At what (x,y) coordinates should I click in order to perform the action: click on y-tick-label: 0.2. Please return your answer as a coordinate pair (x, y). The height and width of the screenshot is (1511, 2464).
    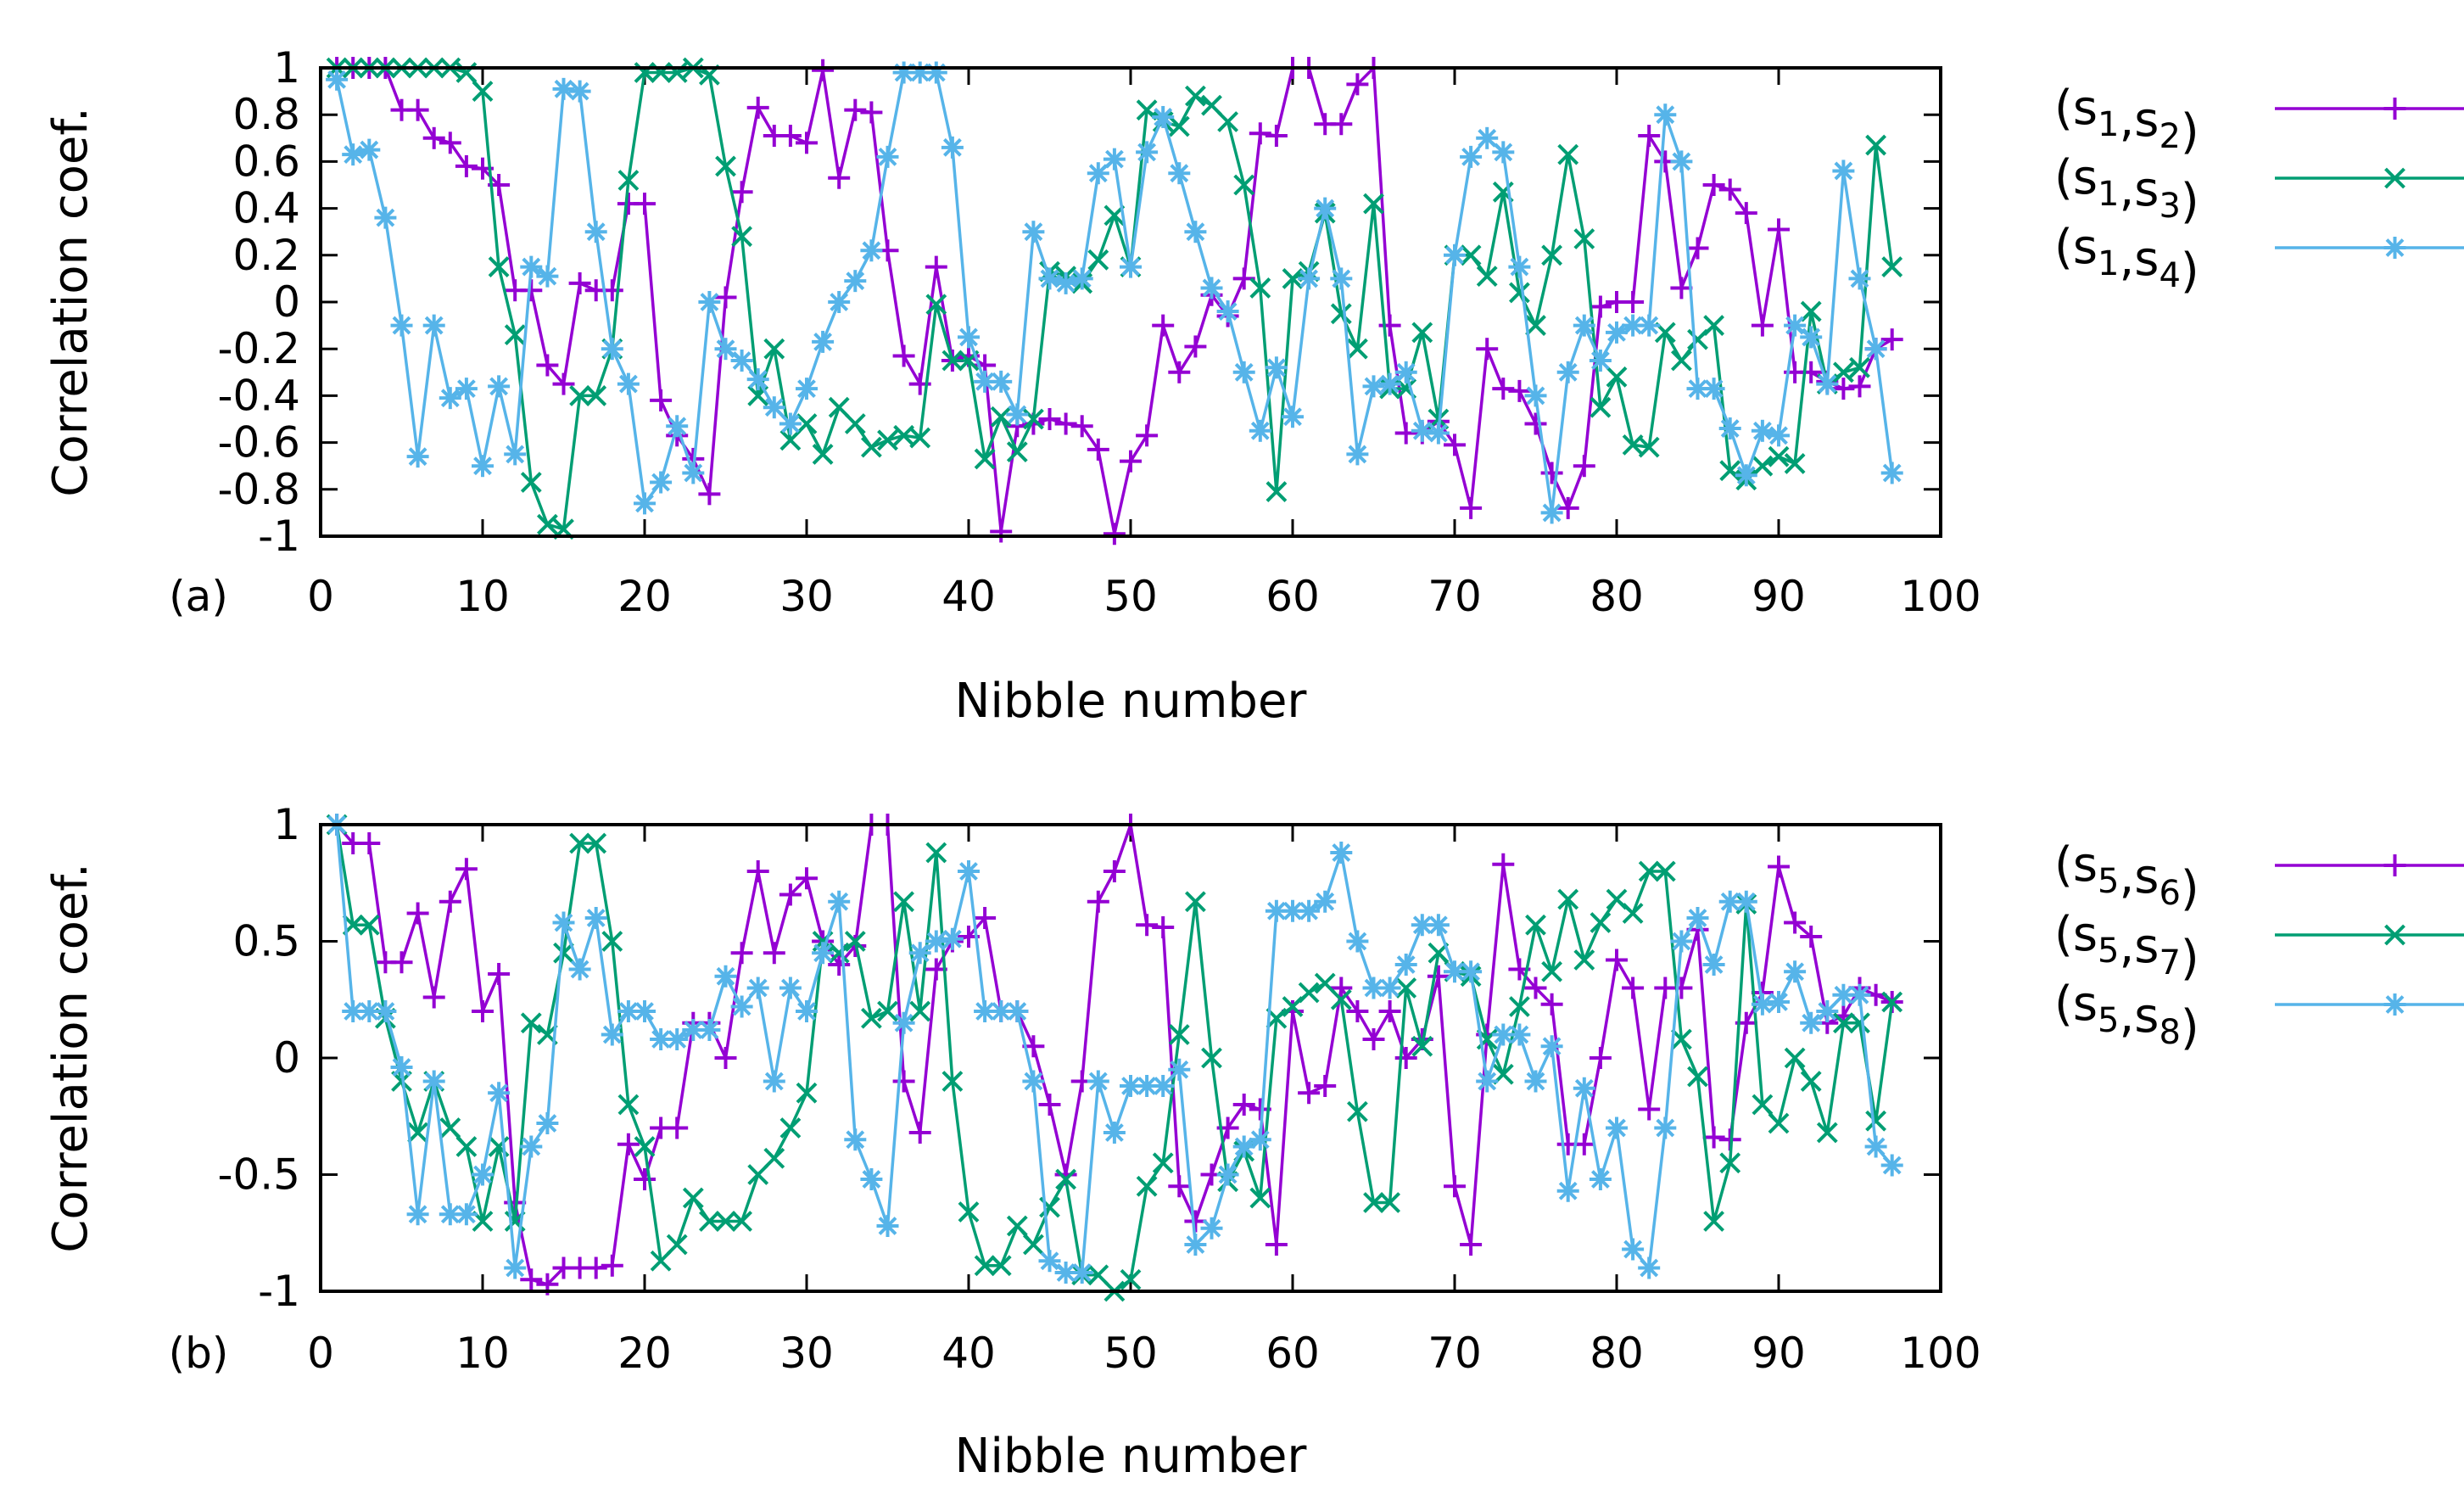
    Looking at the image, I should click on (266, 255).